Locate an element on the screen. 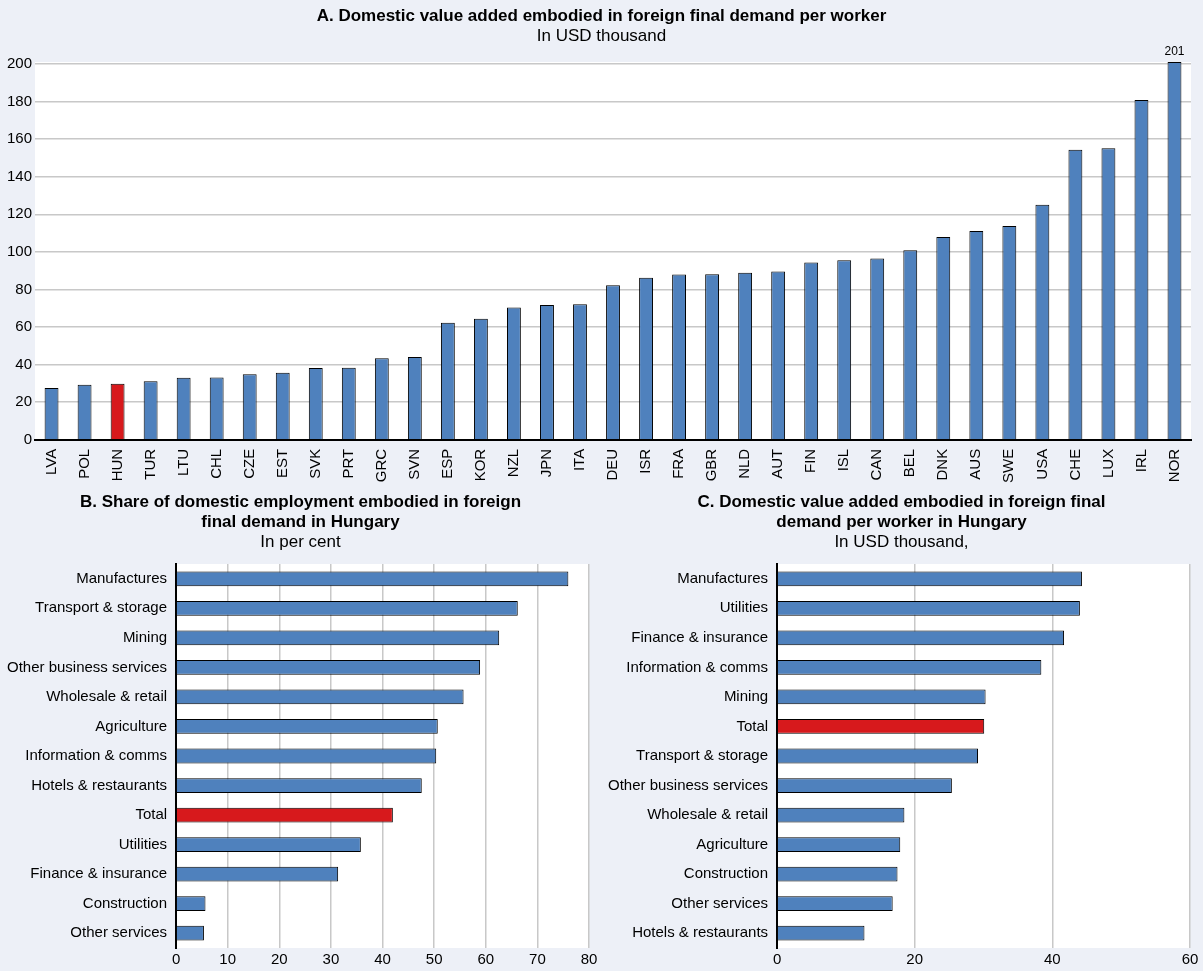  x-tick-label: PRT is located at coordinates (347, 463).